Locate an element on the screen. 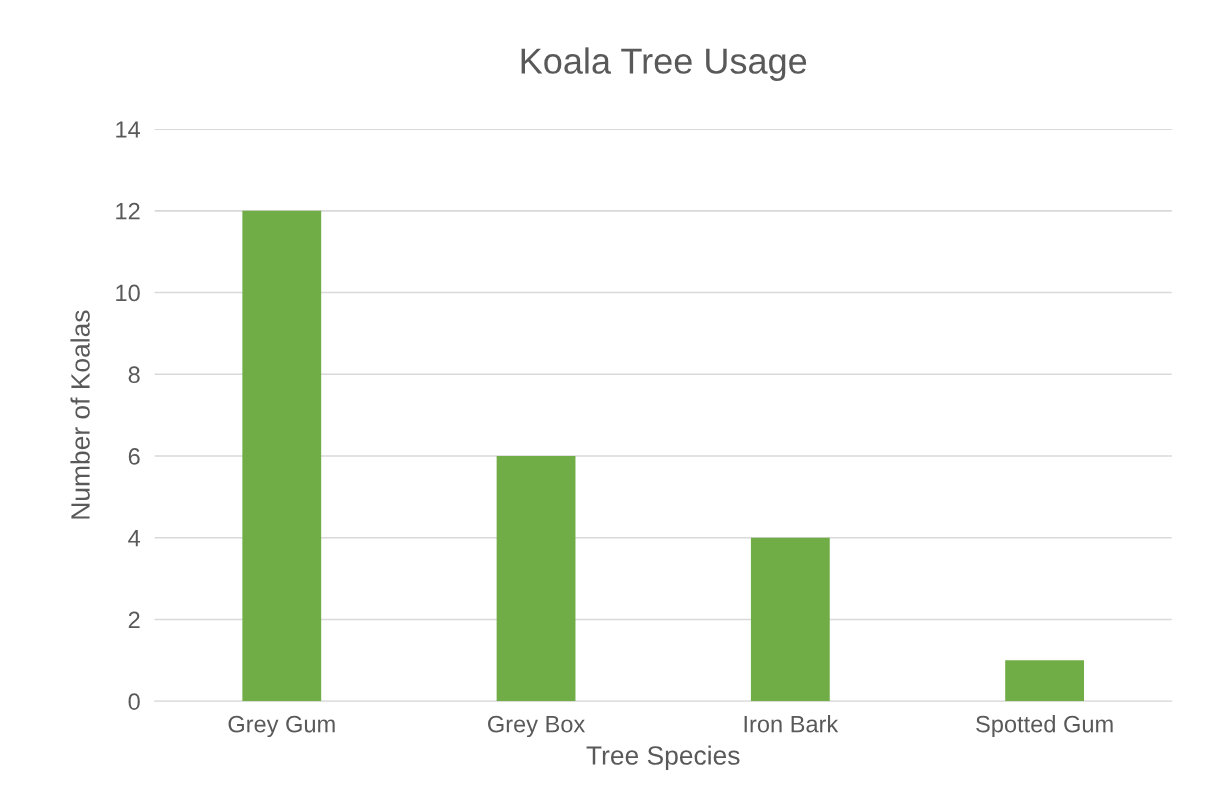 The height and width of the screenshot is (787, 1208). y-tick-label: 6 is located at coordinates (134, 456).